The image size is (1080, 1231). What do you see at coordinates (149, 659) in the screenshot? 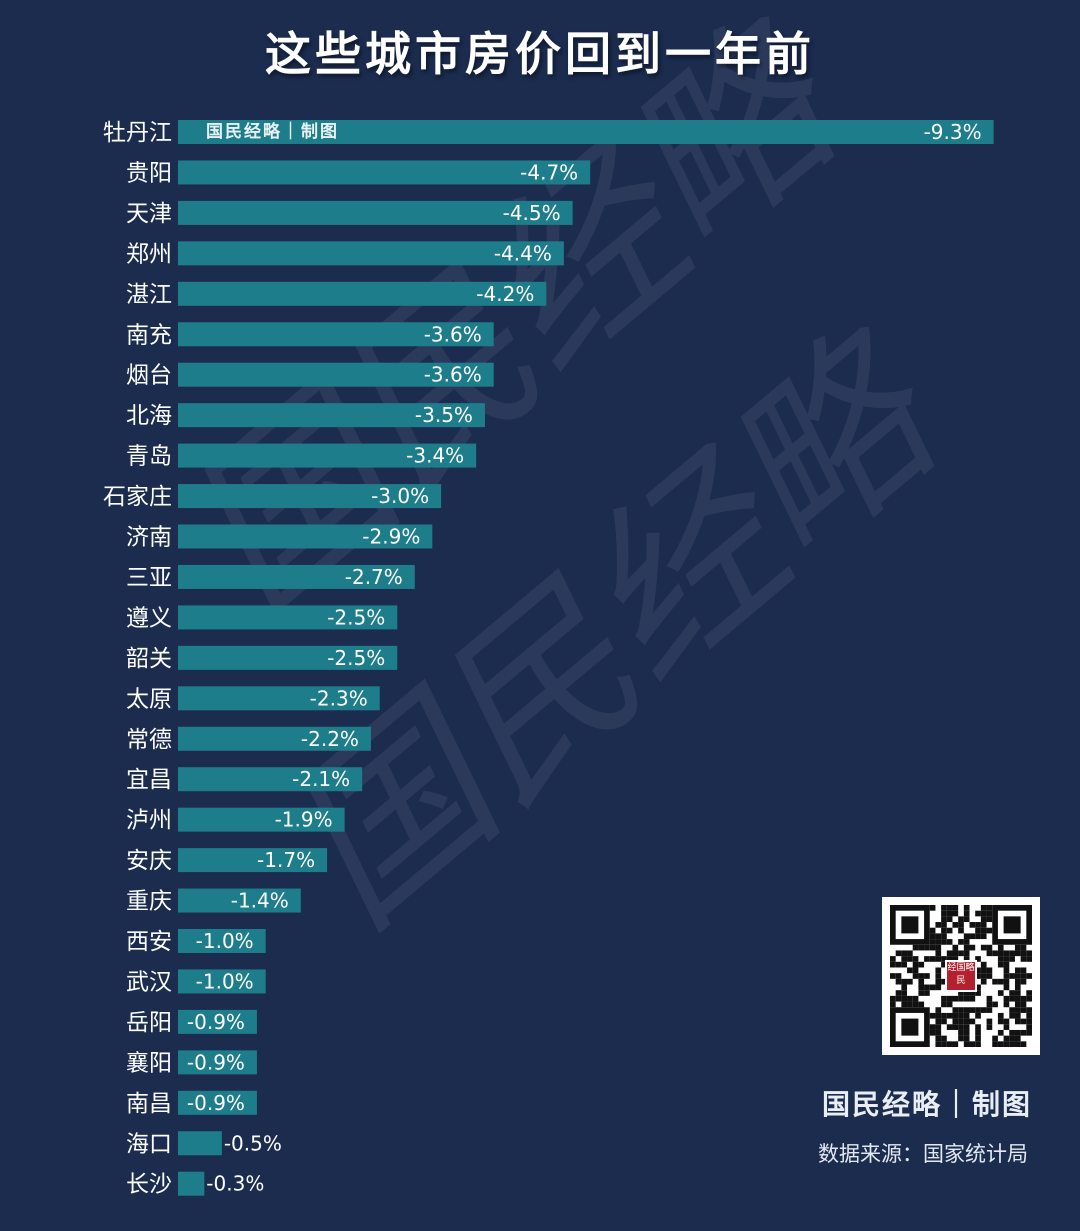
I see `category-label: 韶关` at bounding box center [149, 659].